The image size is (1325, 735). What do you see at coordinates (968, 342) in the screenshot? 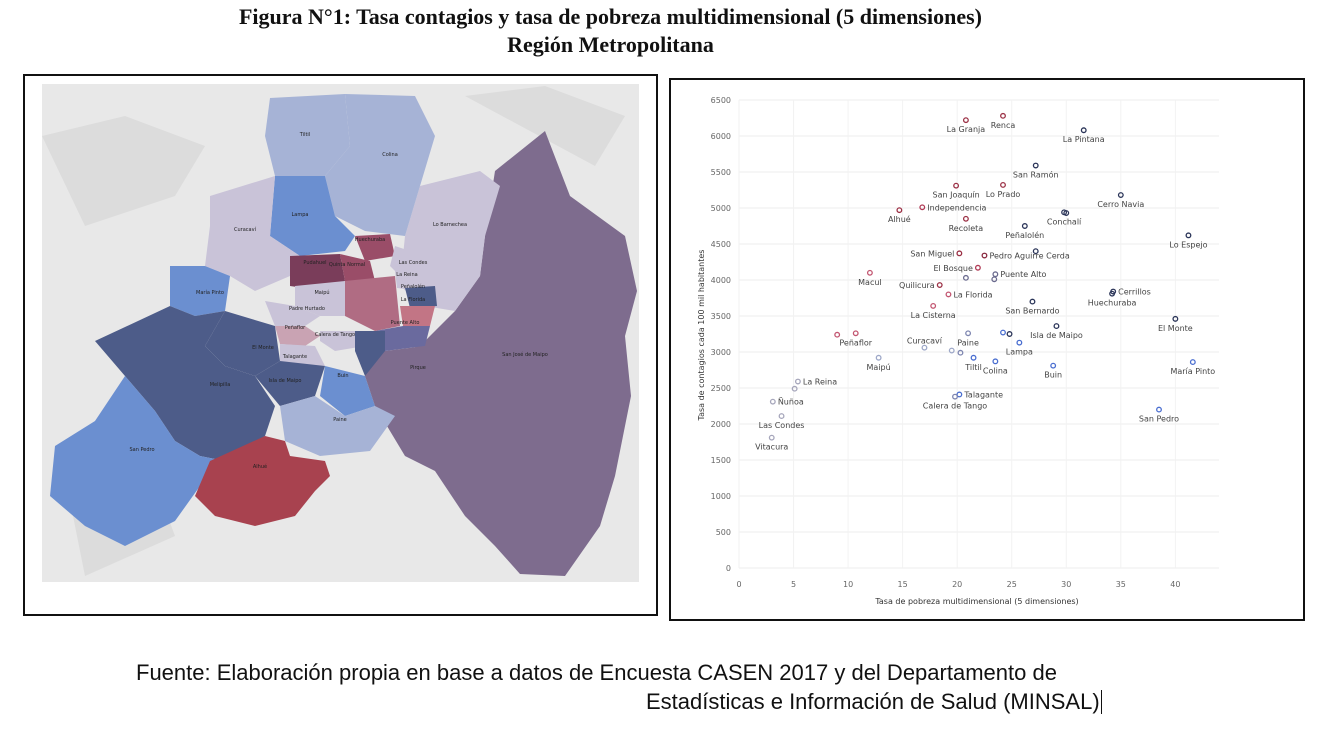
I see `point-label: Paine` at bounding box center [968, 342].